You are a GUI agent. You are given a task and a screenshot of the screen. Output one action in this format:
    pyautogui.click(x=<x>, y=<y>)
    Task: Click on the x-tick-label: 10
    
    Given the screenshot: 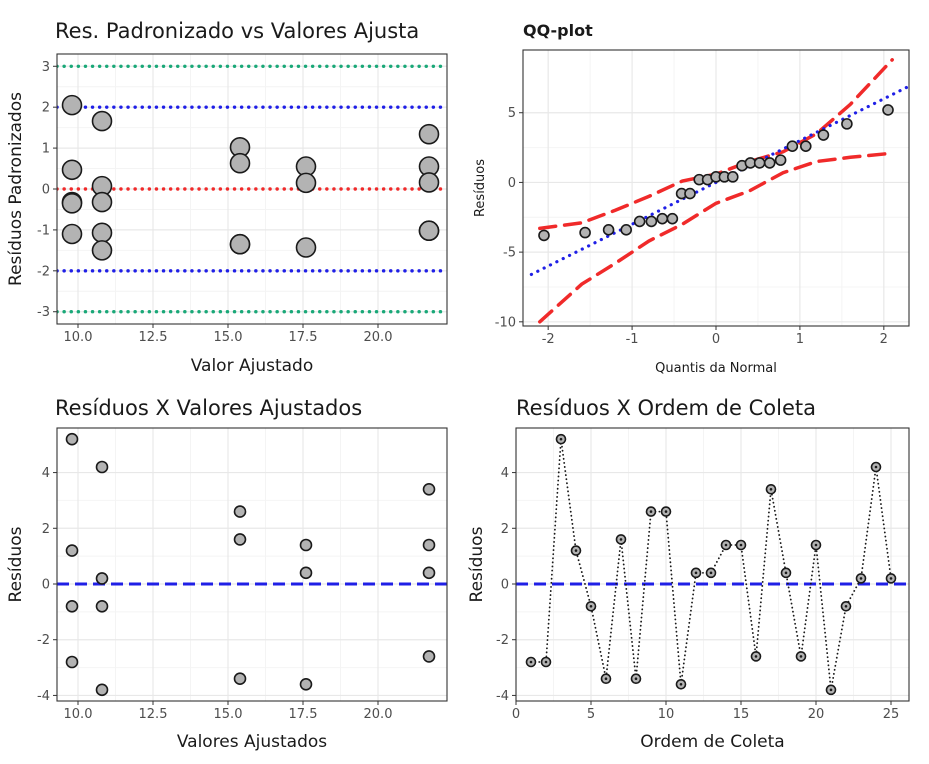 What is the action you would take?
    pyautogui.click(x=666, y=714)
    